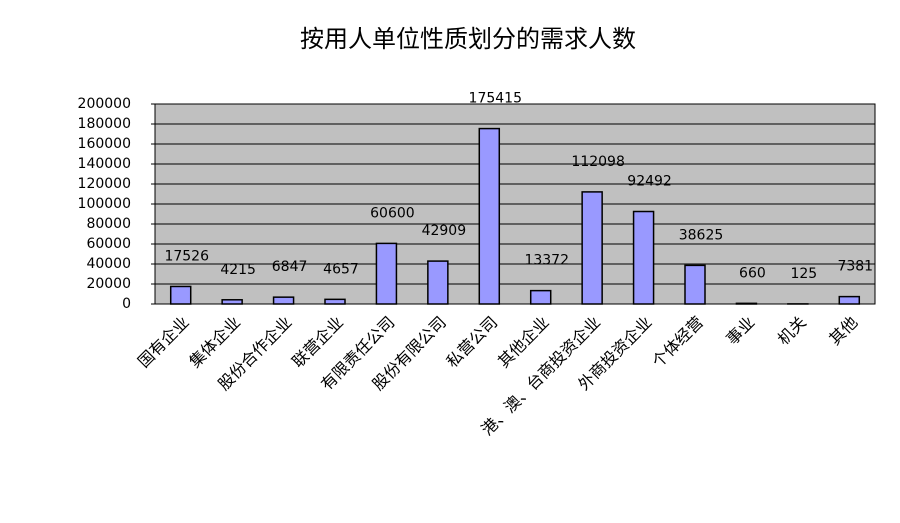  Describe the element at coordinates (701, 235) in the screenshot. I see `data-label: 38625` at that location.